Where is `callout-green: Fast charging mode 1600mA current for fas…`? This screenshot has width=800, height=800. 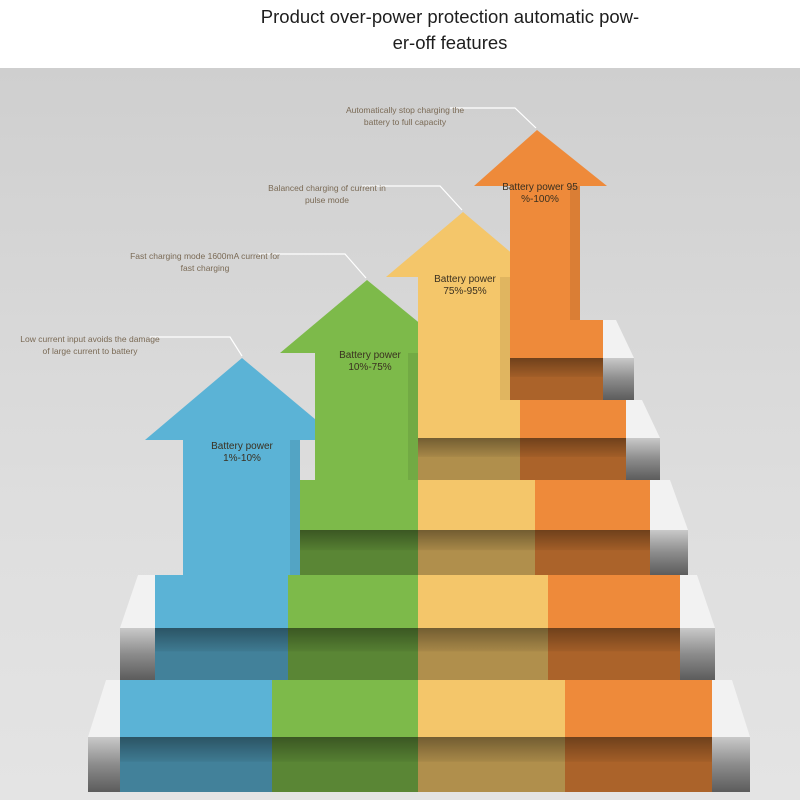 callout-green: Fast charging mode 1600mA current for fas… is located at coordinates (248, 265).